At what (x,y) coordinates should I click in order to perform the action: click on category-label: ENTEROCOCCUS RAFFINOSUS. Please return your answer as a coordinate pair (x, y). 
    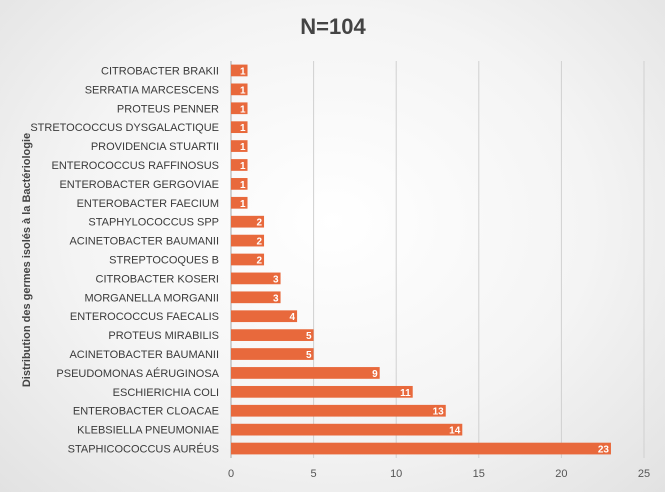
    Looking at the image, I should click on (135, 166).